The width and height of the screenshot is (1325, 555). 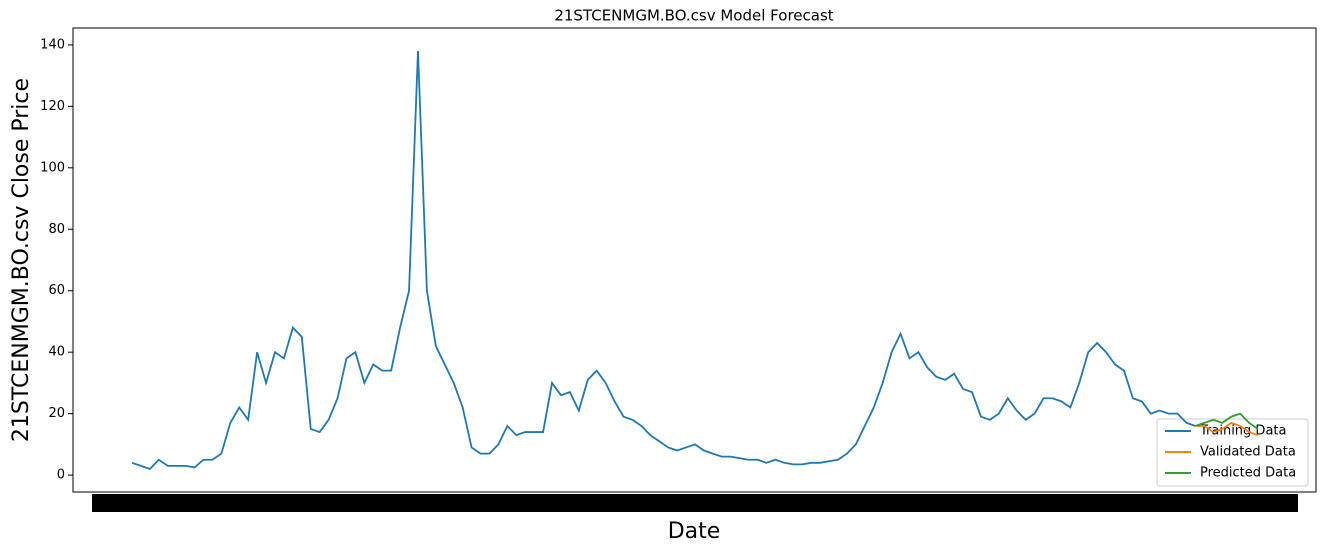 I want to click on y-tick-label: 60, so click(x=56, y=290).